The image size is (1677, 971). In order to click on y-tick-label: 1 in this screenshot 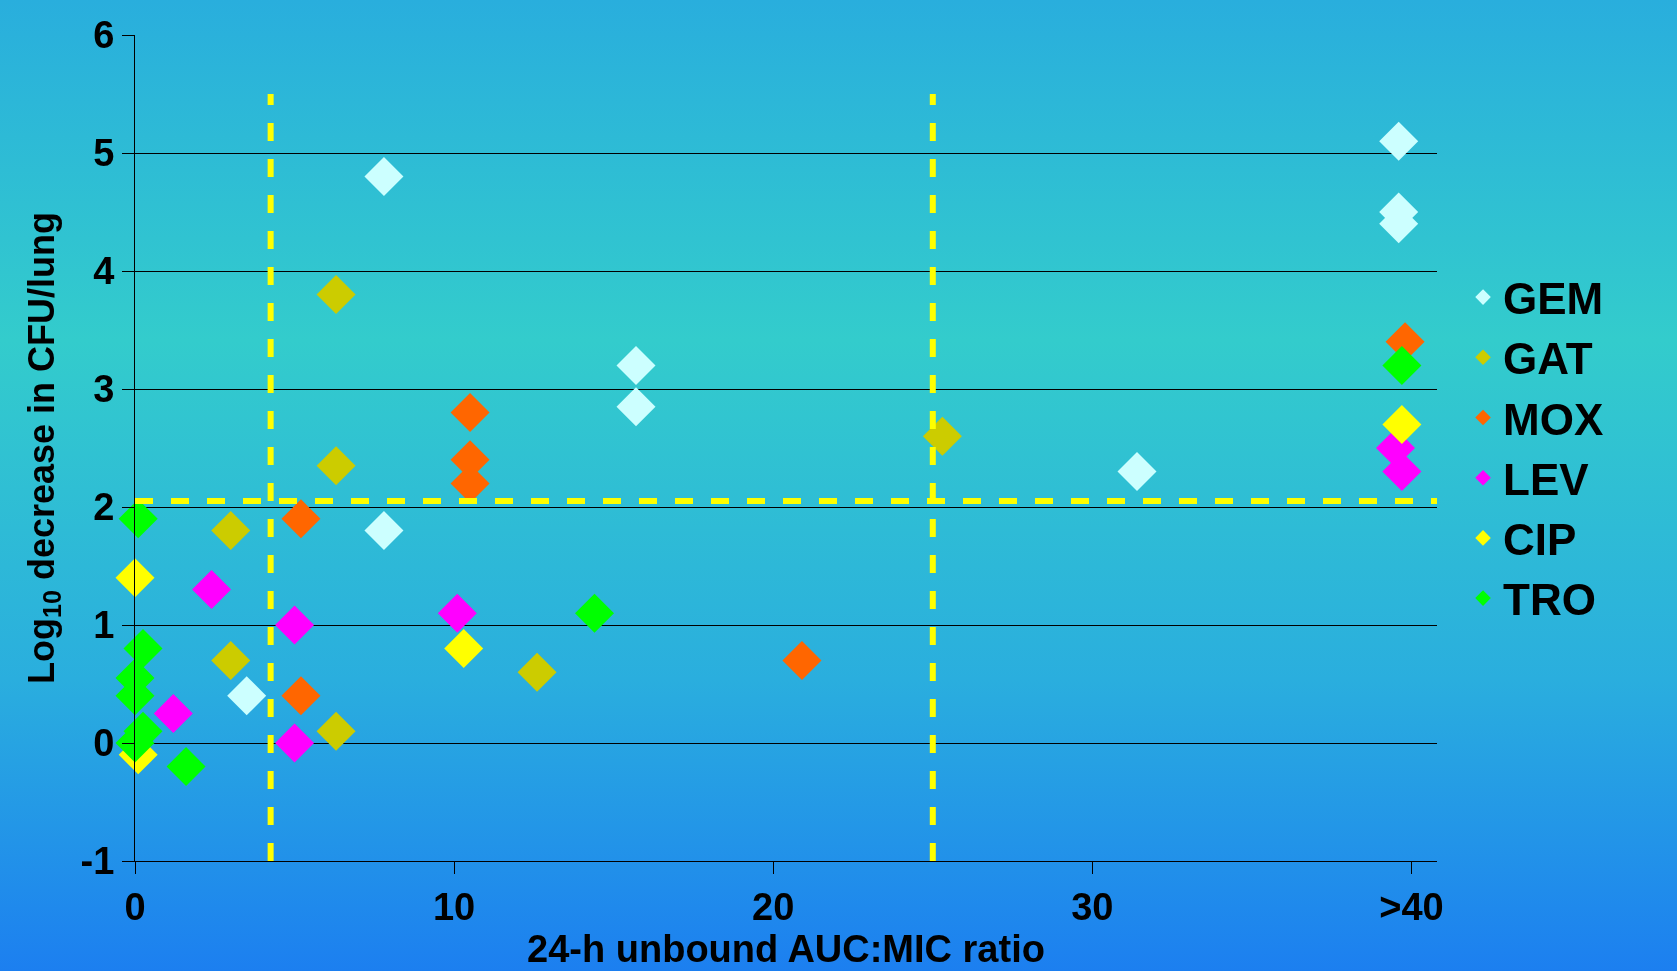, I will do `click(104, 625)`.